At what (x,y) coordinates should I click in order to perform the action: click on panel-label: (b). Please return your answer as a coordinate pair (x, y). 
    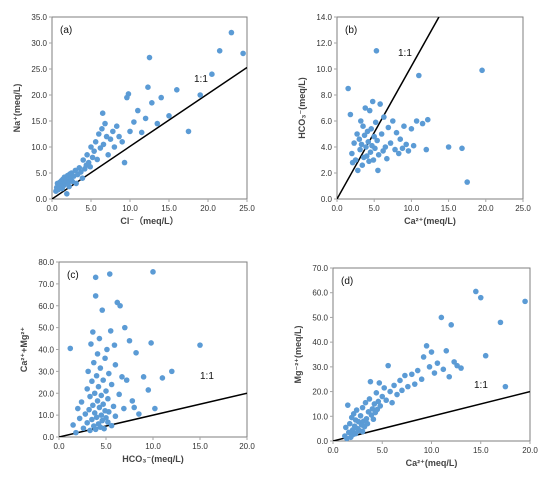
    Looking at the image, I should click on (351, 30).